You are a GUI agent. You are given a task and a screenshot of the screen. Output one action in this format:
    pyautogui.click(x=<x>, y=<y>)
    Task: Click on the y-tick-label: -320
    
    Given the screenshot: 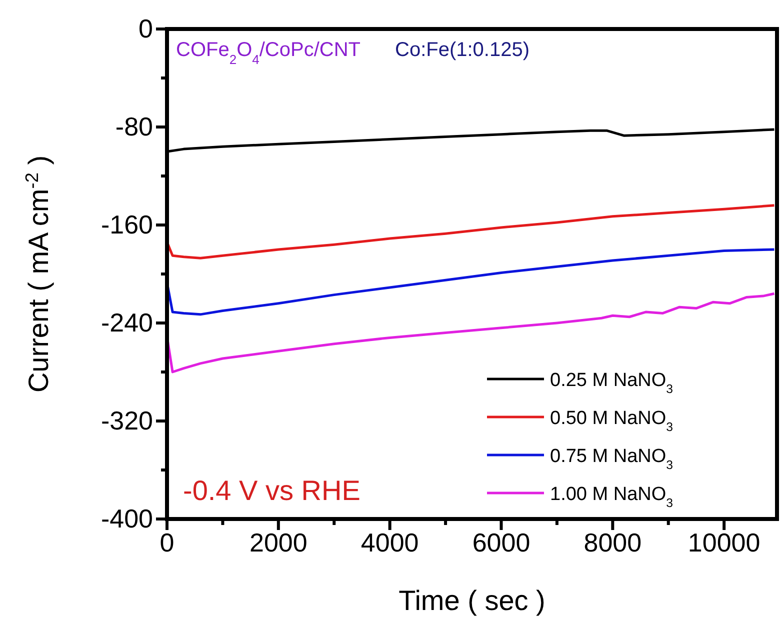 What is the action you would take?
    pyautogui.click(x=126, y=420)
    